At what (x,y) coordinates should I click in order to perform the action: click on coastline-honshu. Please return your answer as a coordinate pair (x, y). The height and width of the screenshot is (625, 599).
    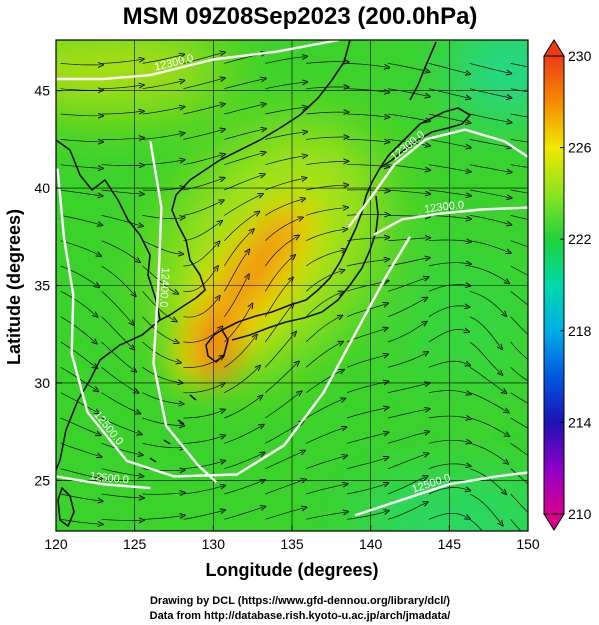
    Looking at the image, I should click on (301, 249).